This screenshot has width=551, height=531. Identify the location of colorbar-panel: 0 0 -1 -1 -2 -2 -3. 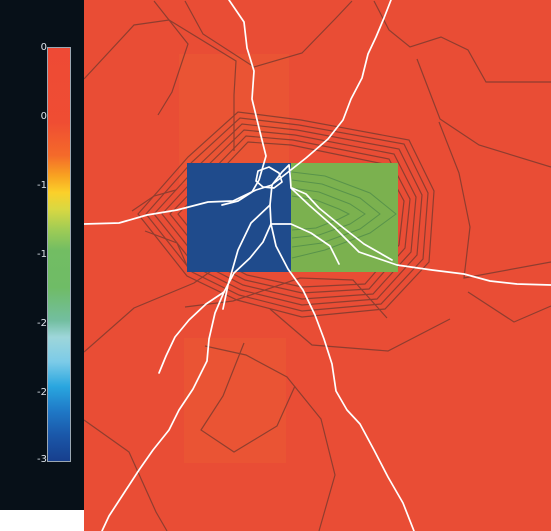
(42, 255).